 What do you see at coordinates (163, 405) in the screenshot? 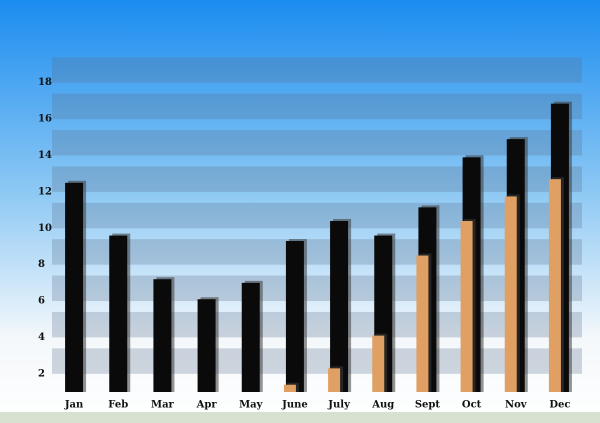
I see `x-tick-label: Mar` at bounding box center [163, 405].